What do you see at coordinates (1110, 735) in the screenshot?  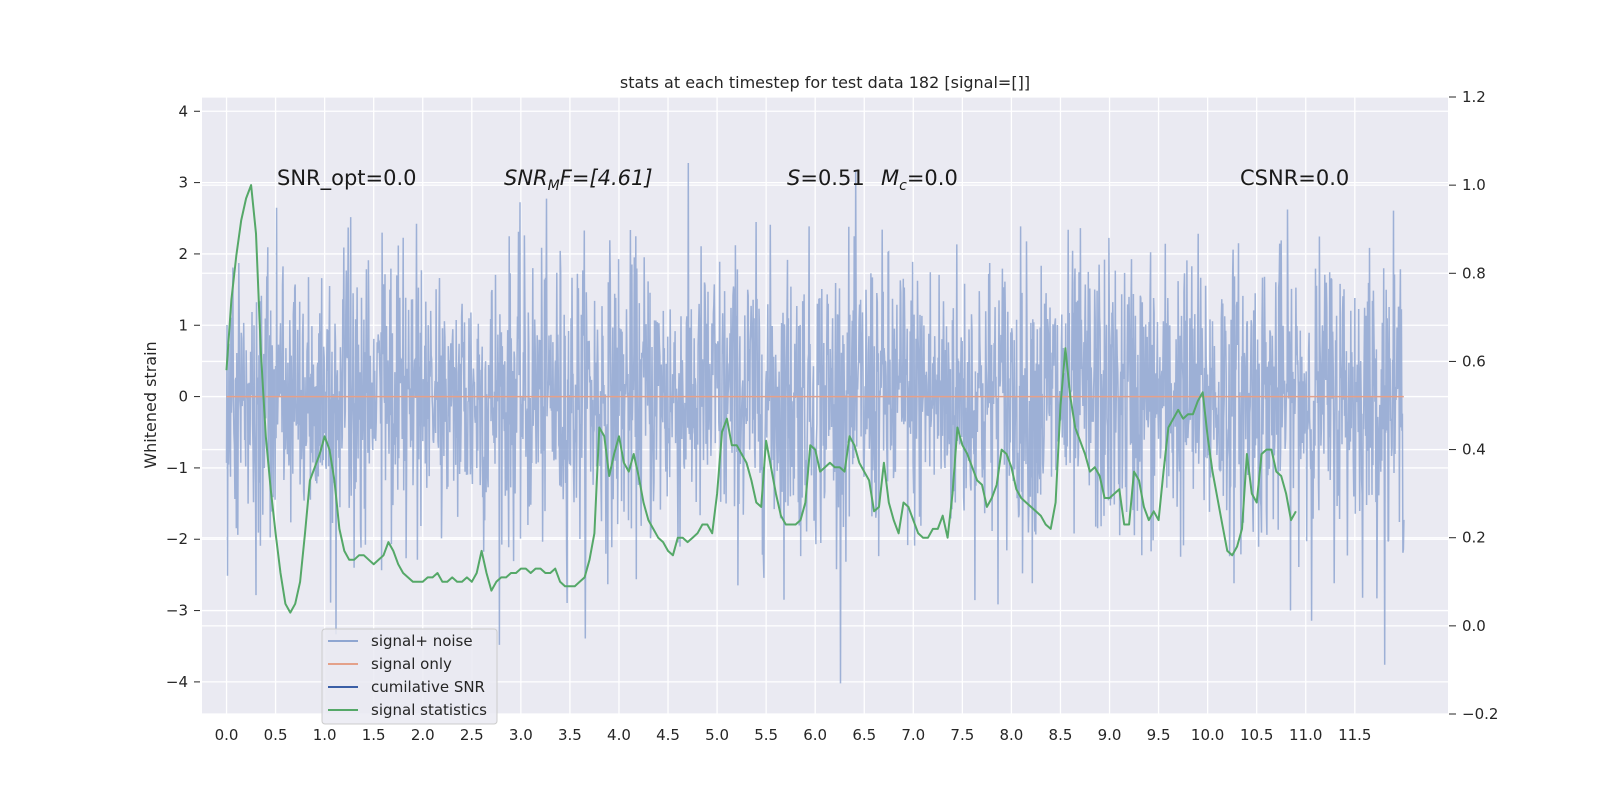 I see `x-tick-label: 9.0` at bounding box center [1110, 735].